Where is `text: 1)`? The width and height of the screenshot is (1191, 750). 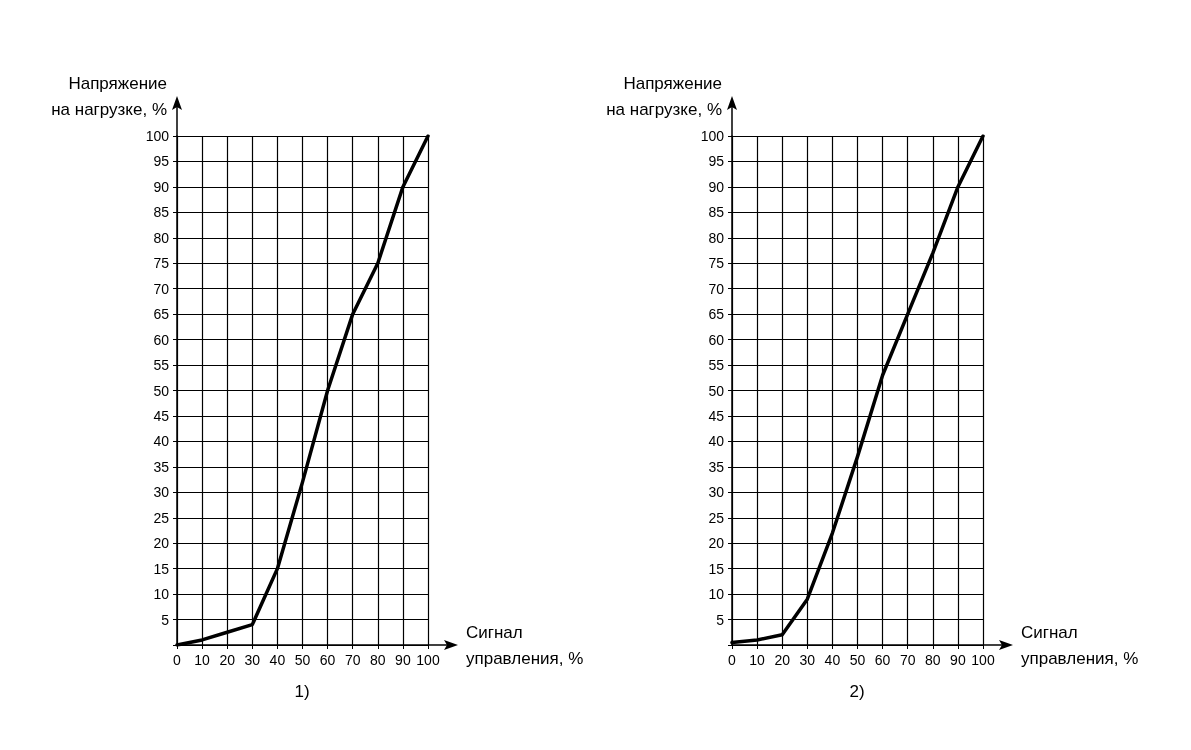 text: 1) is located at coordinates (302, 691).